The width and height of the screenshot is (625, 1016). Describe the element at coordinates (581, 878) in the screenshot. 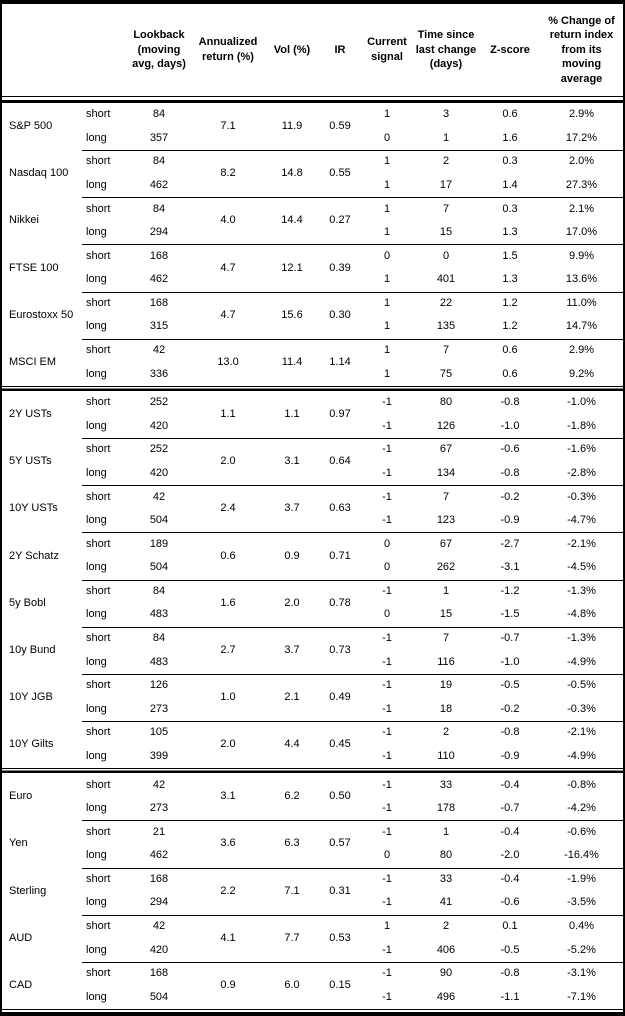

I see `pct-change-value: -1.9%` at that location.